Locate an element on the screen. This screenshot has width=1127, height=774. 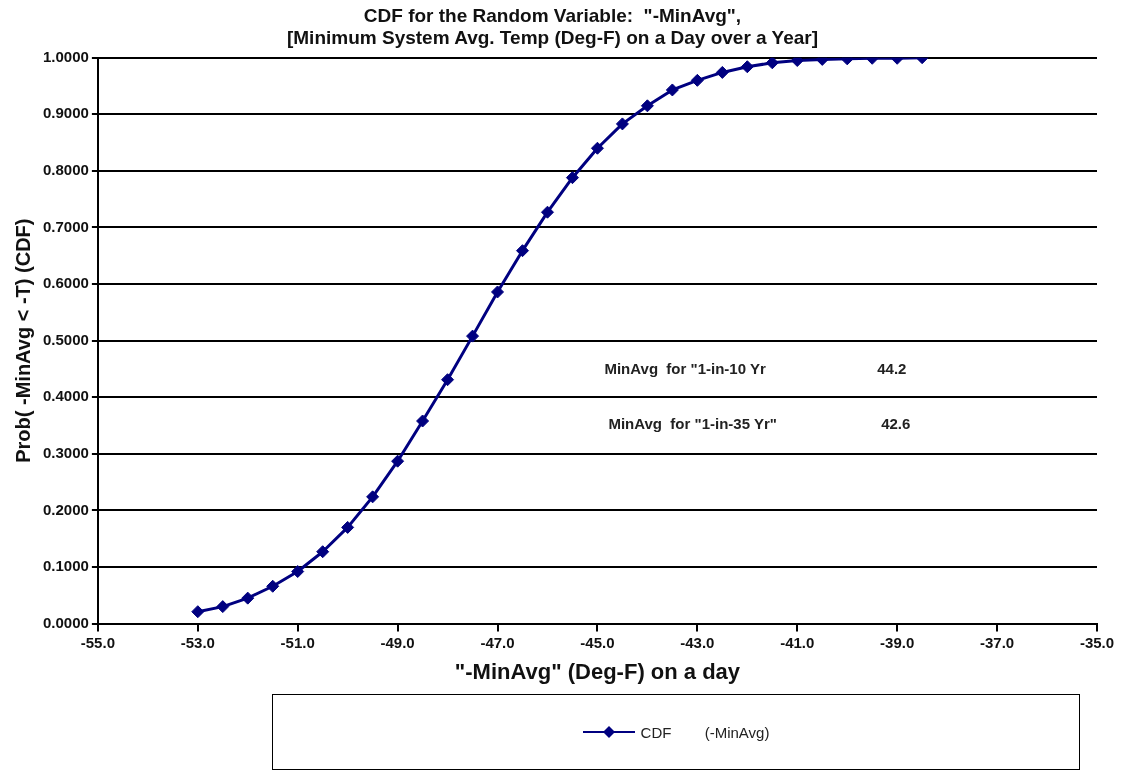
y-tick-label: 0.8000 is located at coordinates (65, 170).